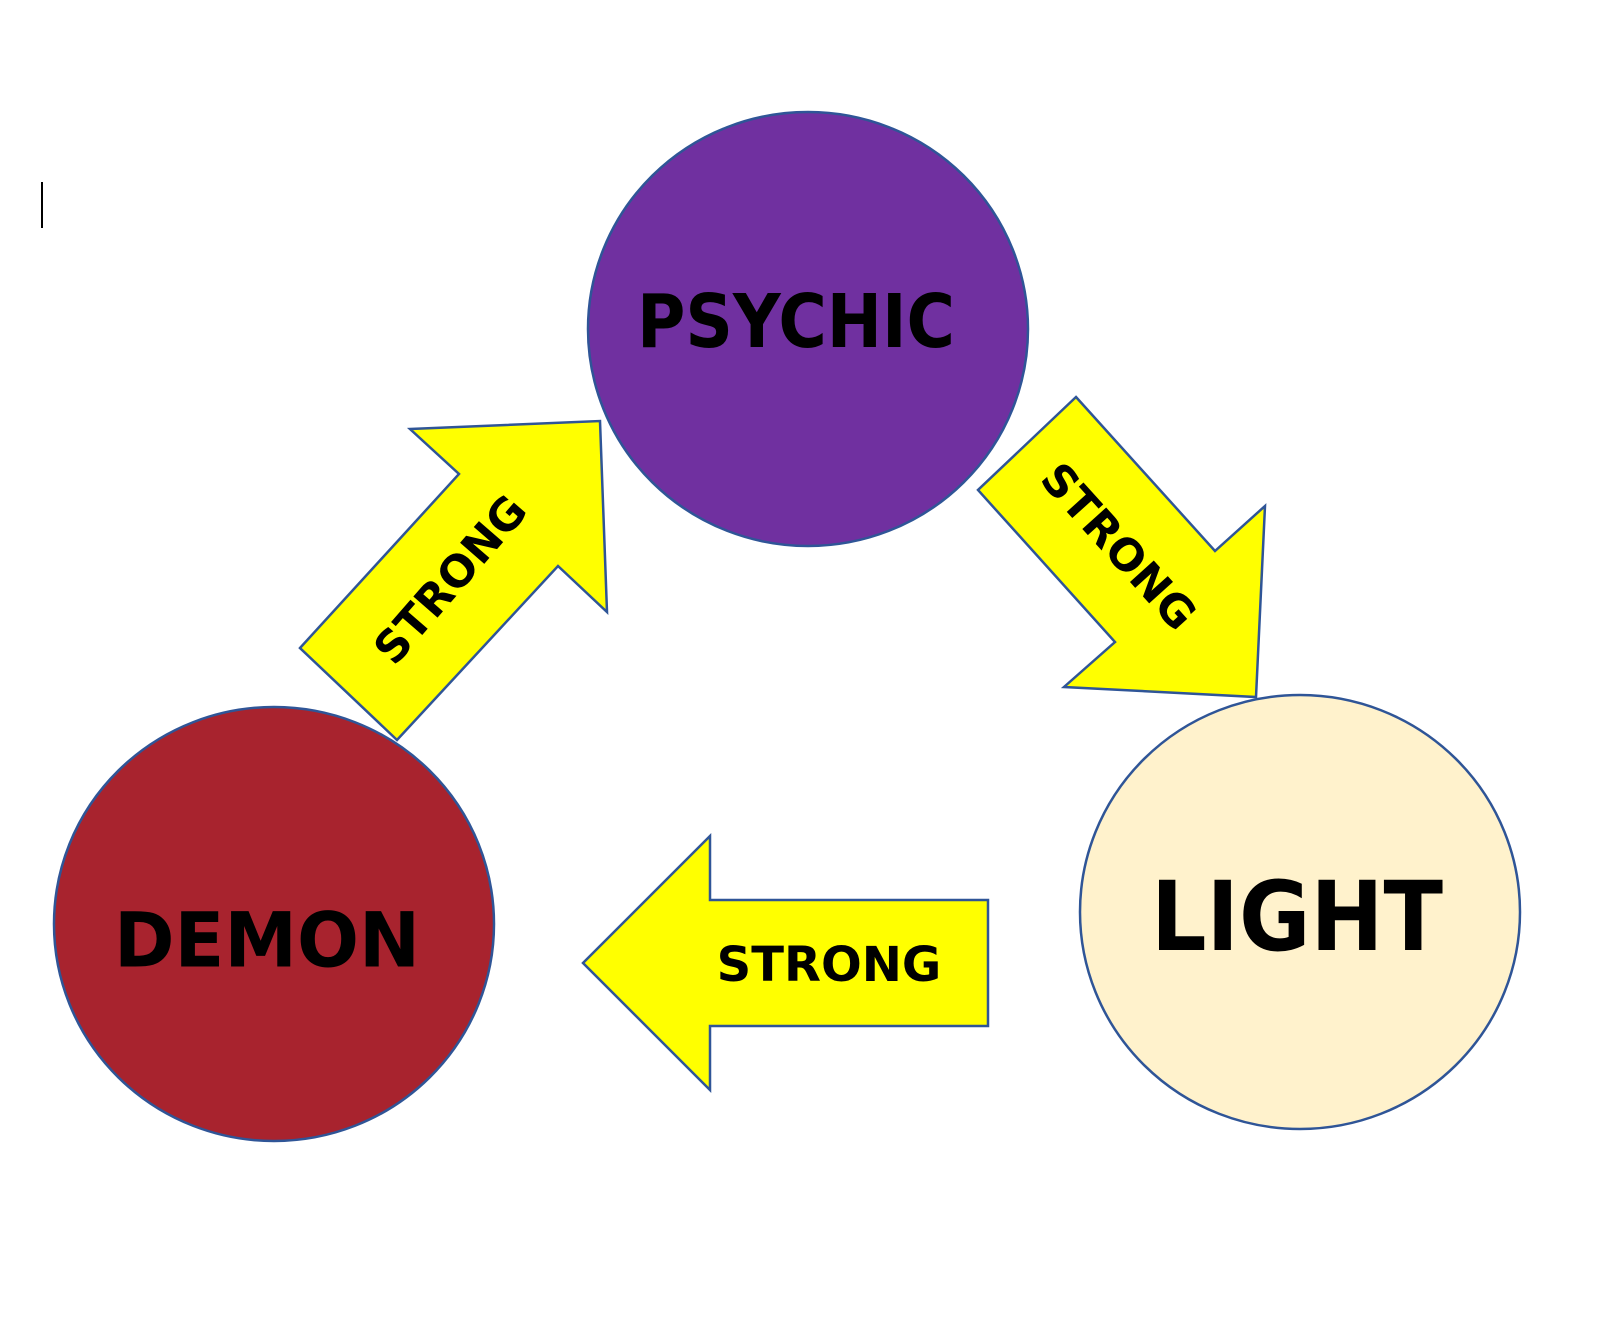 This screenshot has width=1623, height=1326. I want to click on demon-node: DEMON, so click(274, 924).